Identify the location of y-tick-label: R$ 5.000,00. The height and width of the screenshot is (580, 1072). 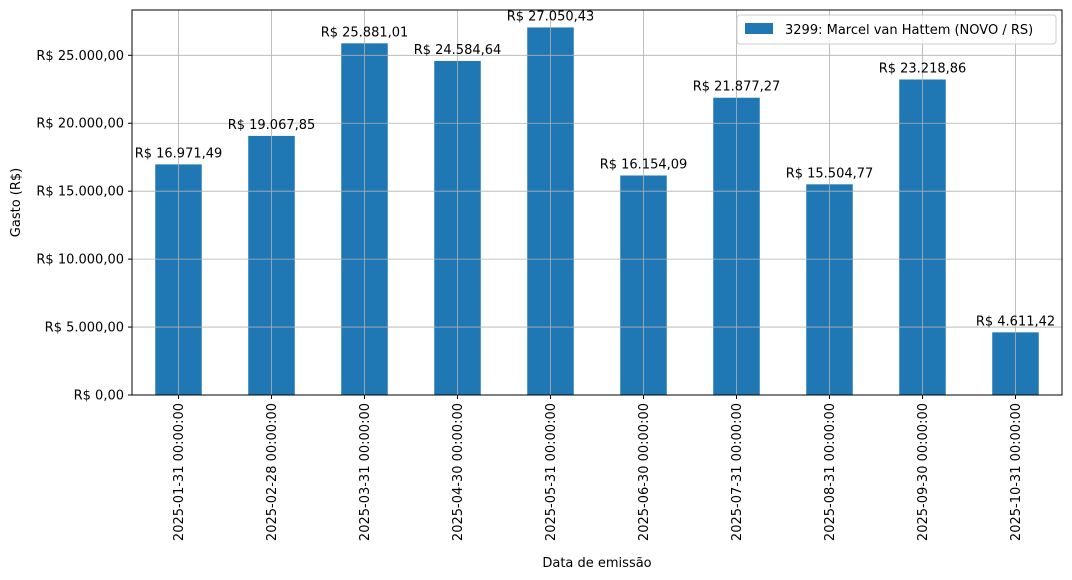
(84, 328).